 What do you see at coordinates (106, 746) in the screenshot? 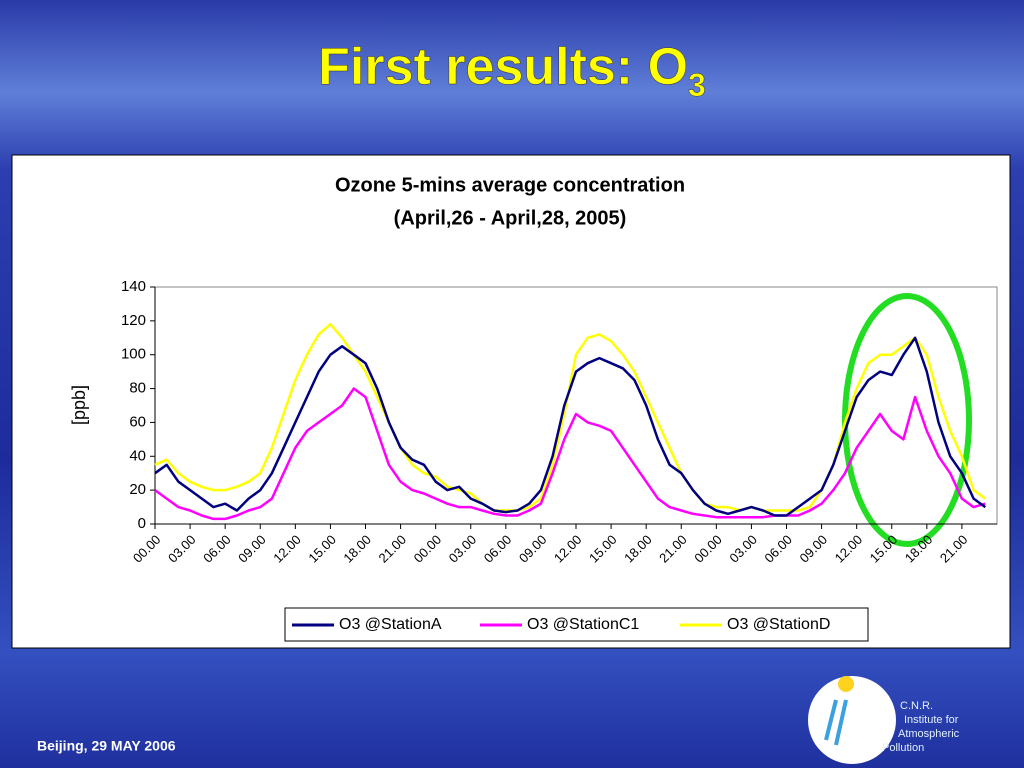
I see `footer: Beijing, 29 MAY 2006` at bounding box center [106, 746].